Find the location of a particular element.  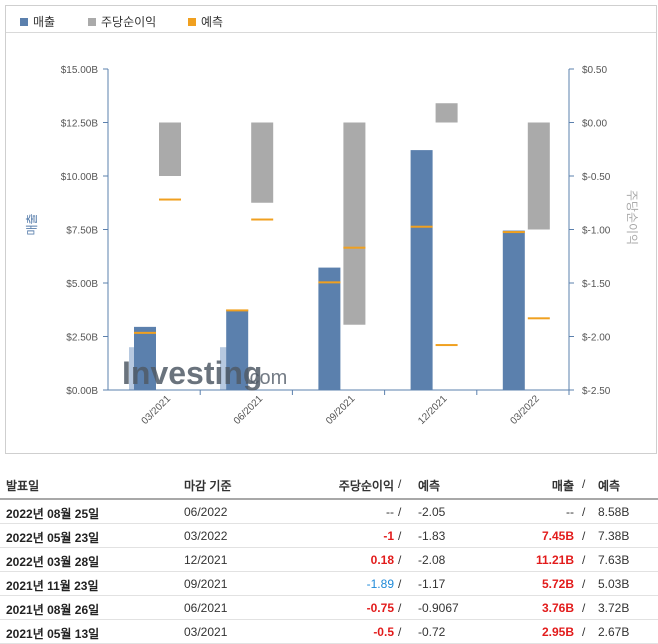

cell-eps-forecast: -1.17 is located at coordinates (432, 584).